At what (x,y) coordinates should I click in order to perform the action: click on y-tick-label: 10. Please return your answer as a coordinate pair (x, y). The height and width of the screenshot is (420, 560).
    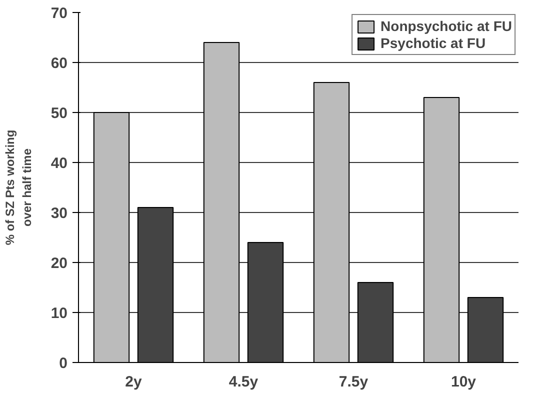
    Looking at the image, I should click on (59, 313).